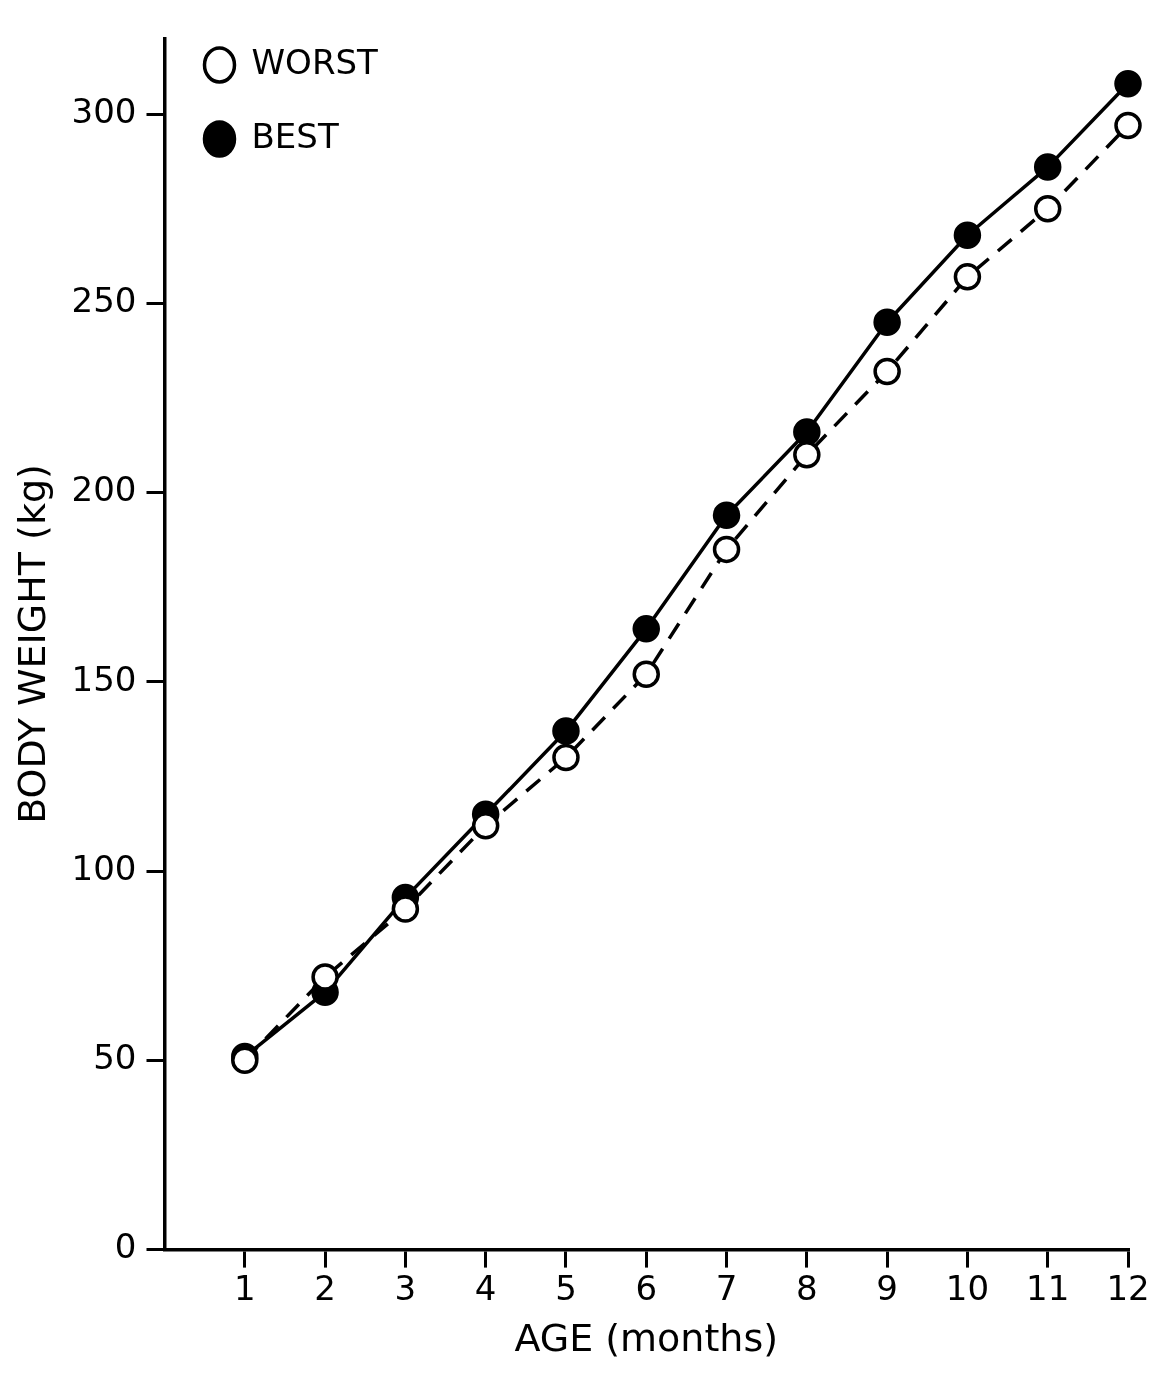 This screenshot has height=1378, width=1170. Describe the element at coordinates (1128, 1287) in the screenshot. I see `x-tick-label: 12` at that location.